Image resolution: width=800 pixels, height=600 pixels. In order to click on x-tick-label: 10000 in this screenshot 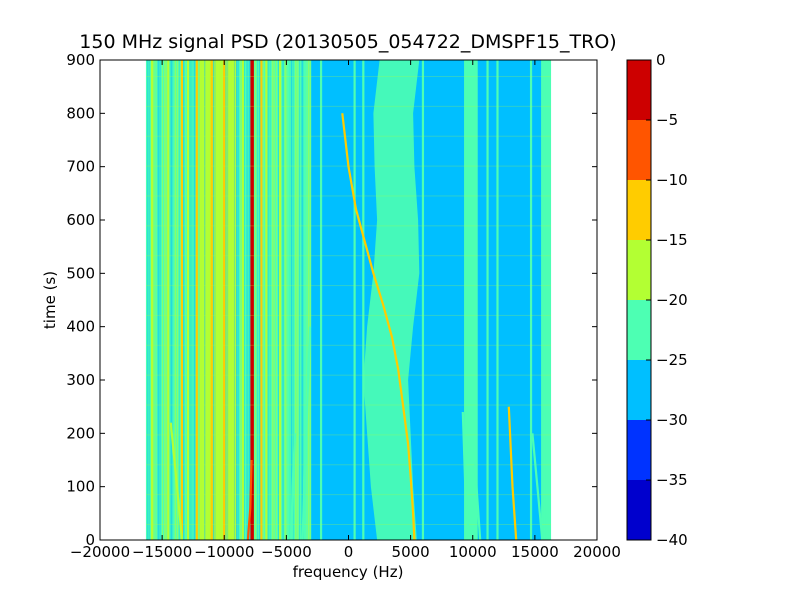, I will do `click(473, 552)`.